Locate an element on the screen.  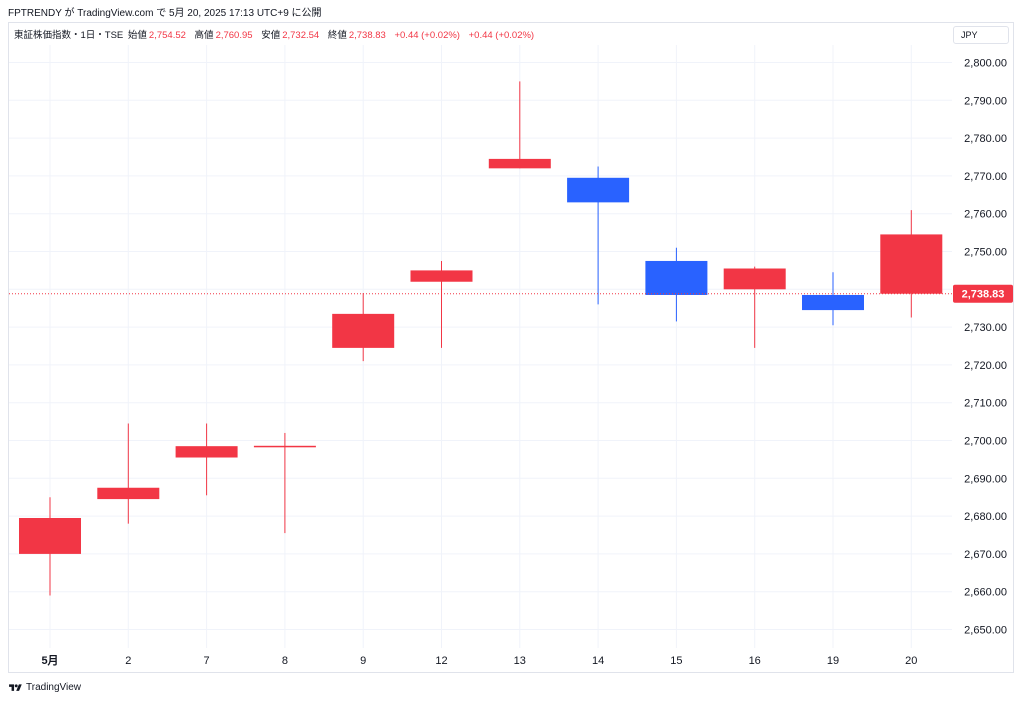
high-label: 高値 is located at coordinates (204, 35).